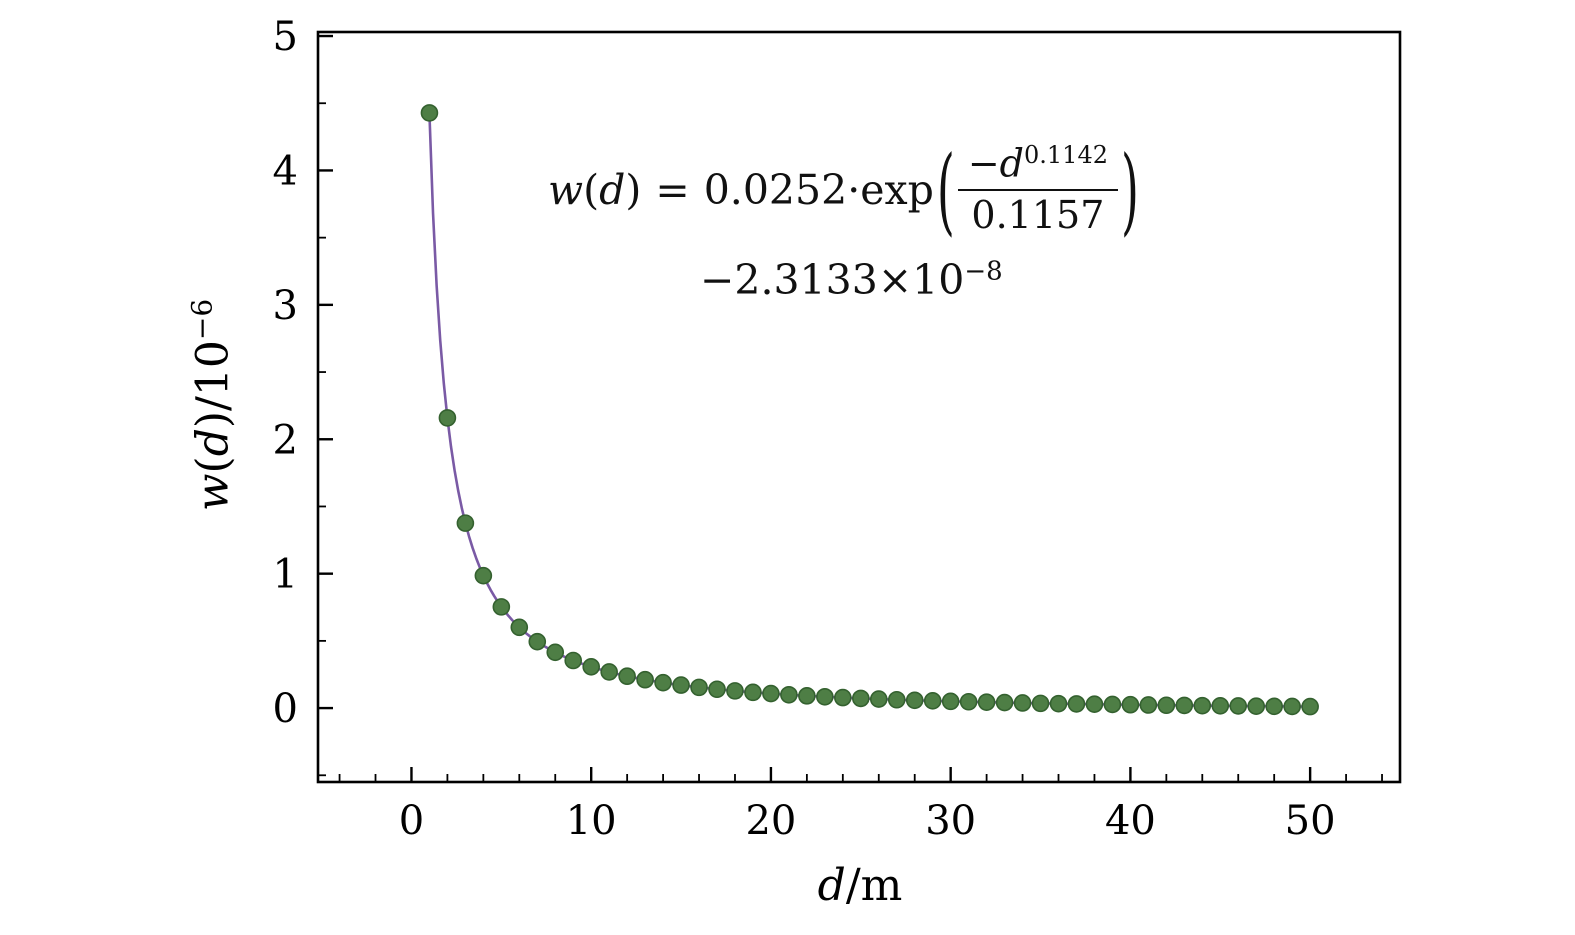 The height and width of the screenshot is (935, 1575). What do you see at coordinates (945, 190) in the screenshot?
I see `eq-left-paren: (` at bounding box center [945, 190].